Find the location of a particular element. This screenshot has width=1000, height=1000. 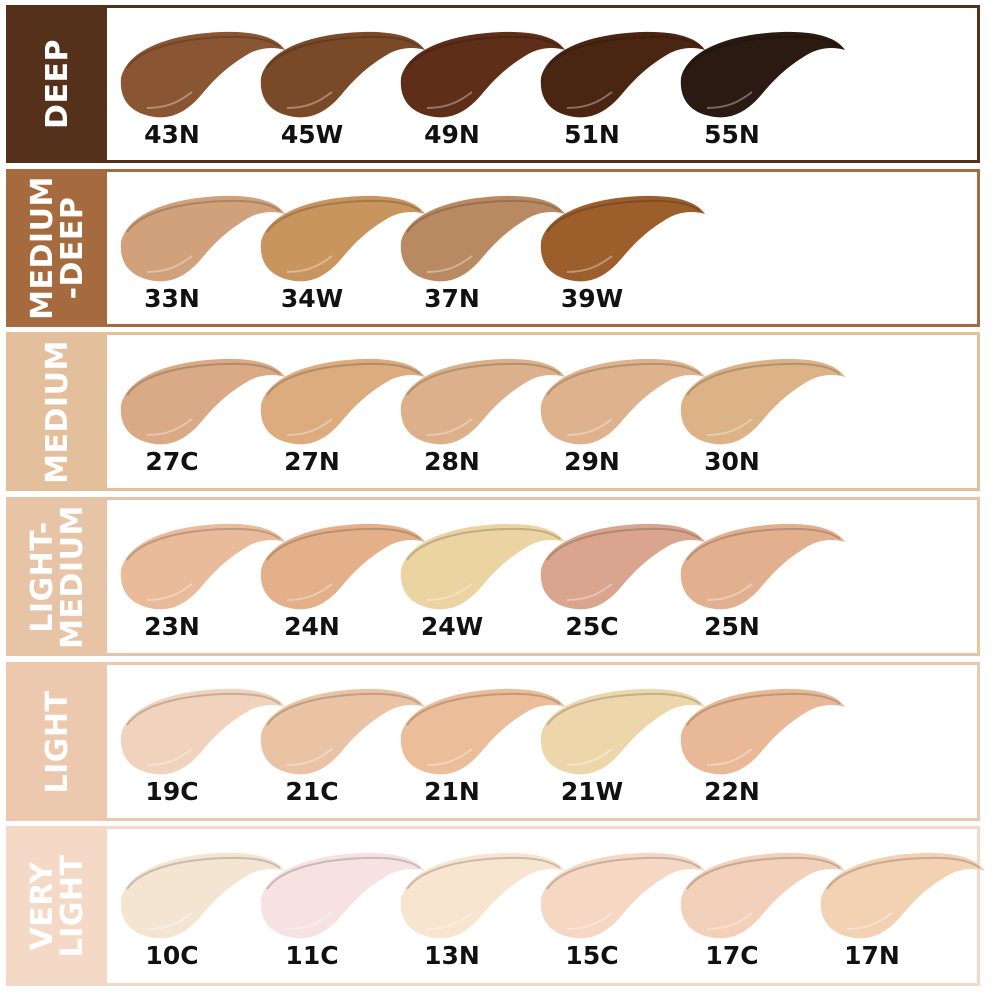

swatch-area: 10C 11C 13N 15C 17C 17N is located at coordinates (546, 906).